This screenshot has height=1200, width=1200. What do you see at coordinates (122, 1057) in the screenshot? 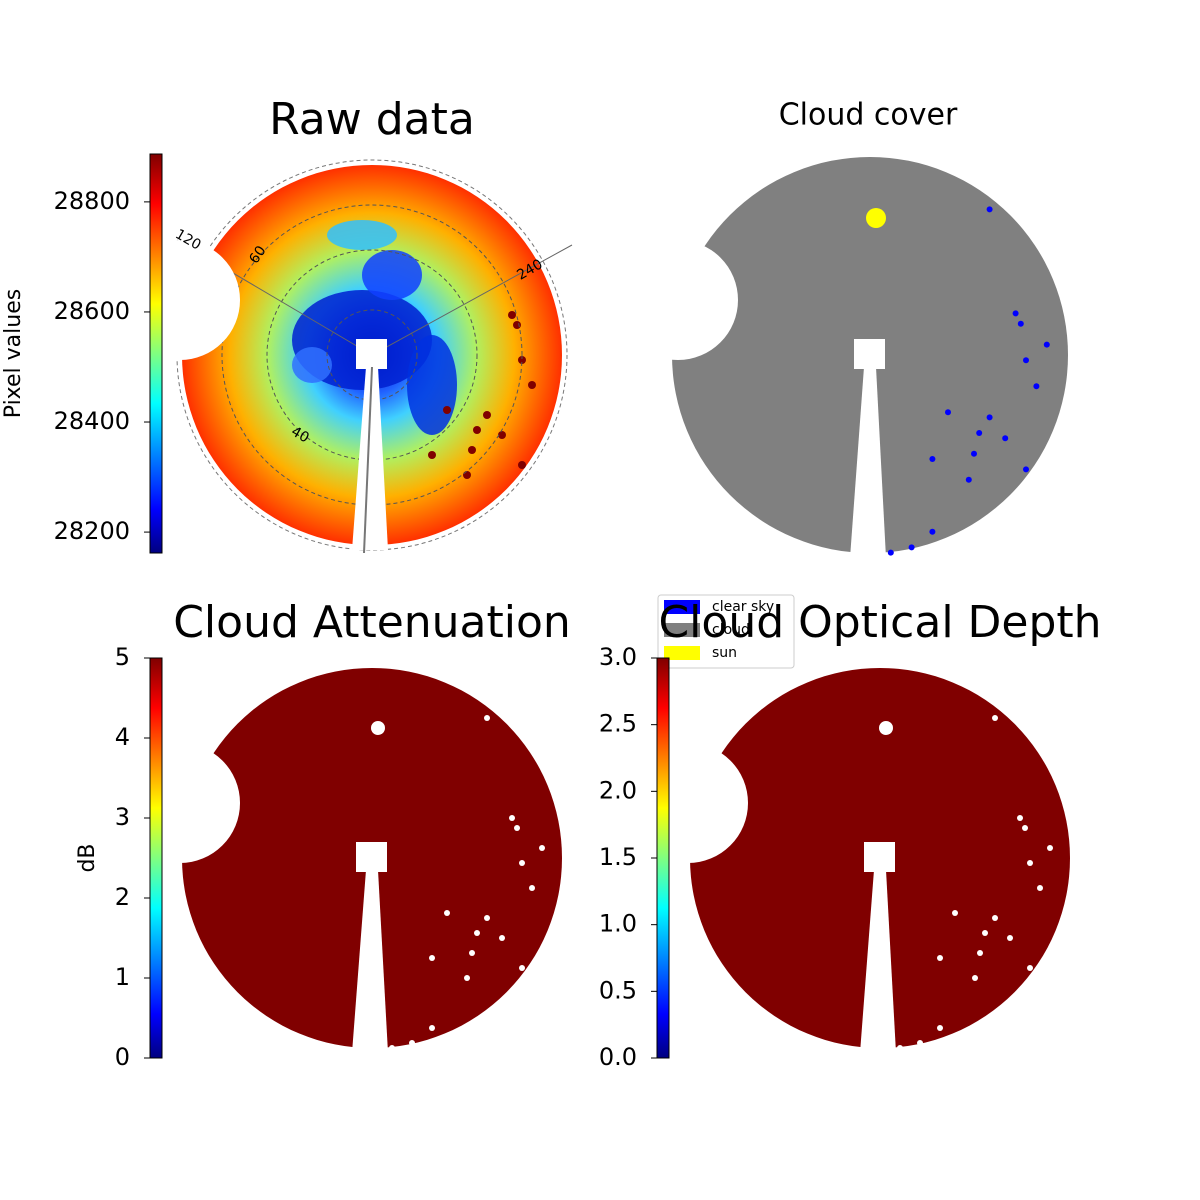
I see `colorbar-tick-label: 0` at bounding box center [122, 1057].